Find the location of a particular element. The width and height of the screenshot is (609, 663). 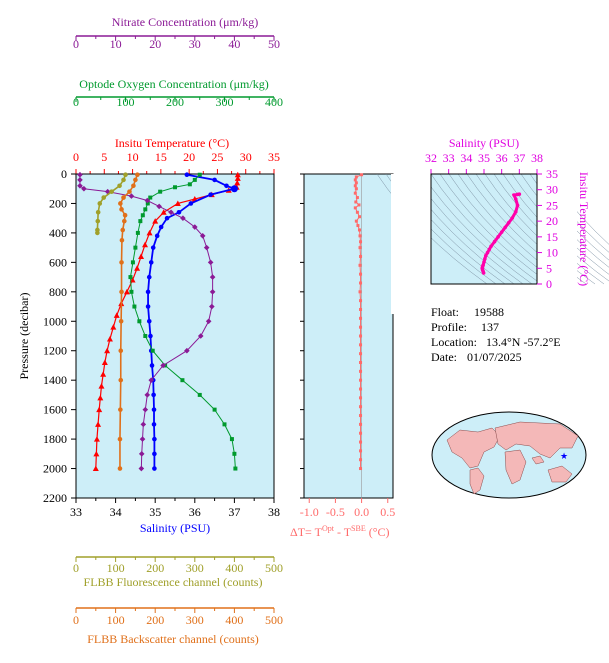

density-contour is located at coordinates (486, 229).